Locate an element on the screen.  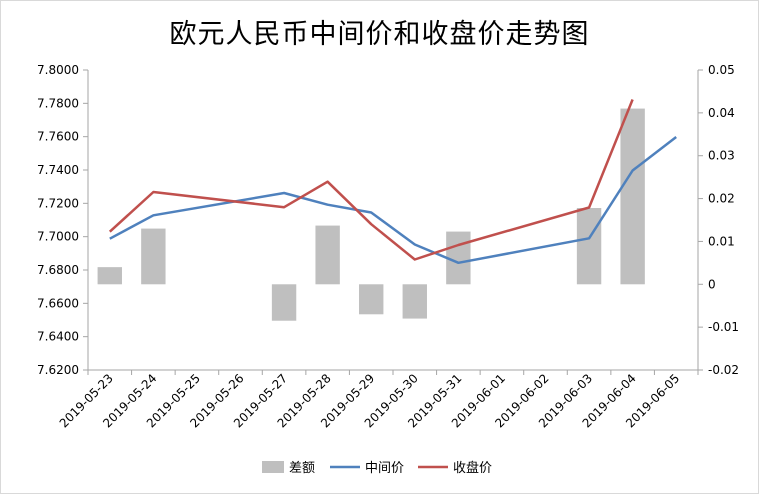
right-tick-label: 0.05 is located at coordinates (721, 70).